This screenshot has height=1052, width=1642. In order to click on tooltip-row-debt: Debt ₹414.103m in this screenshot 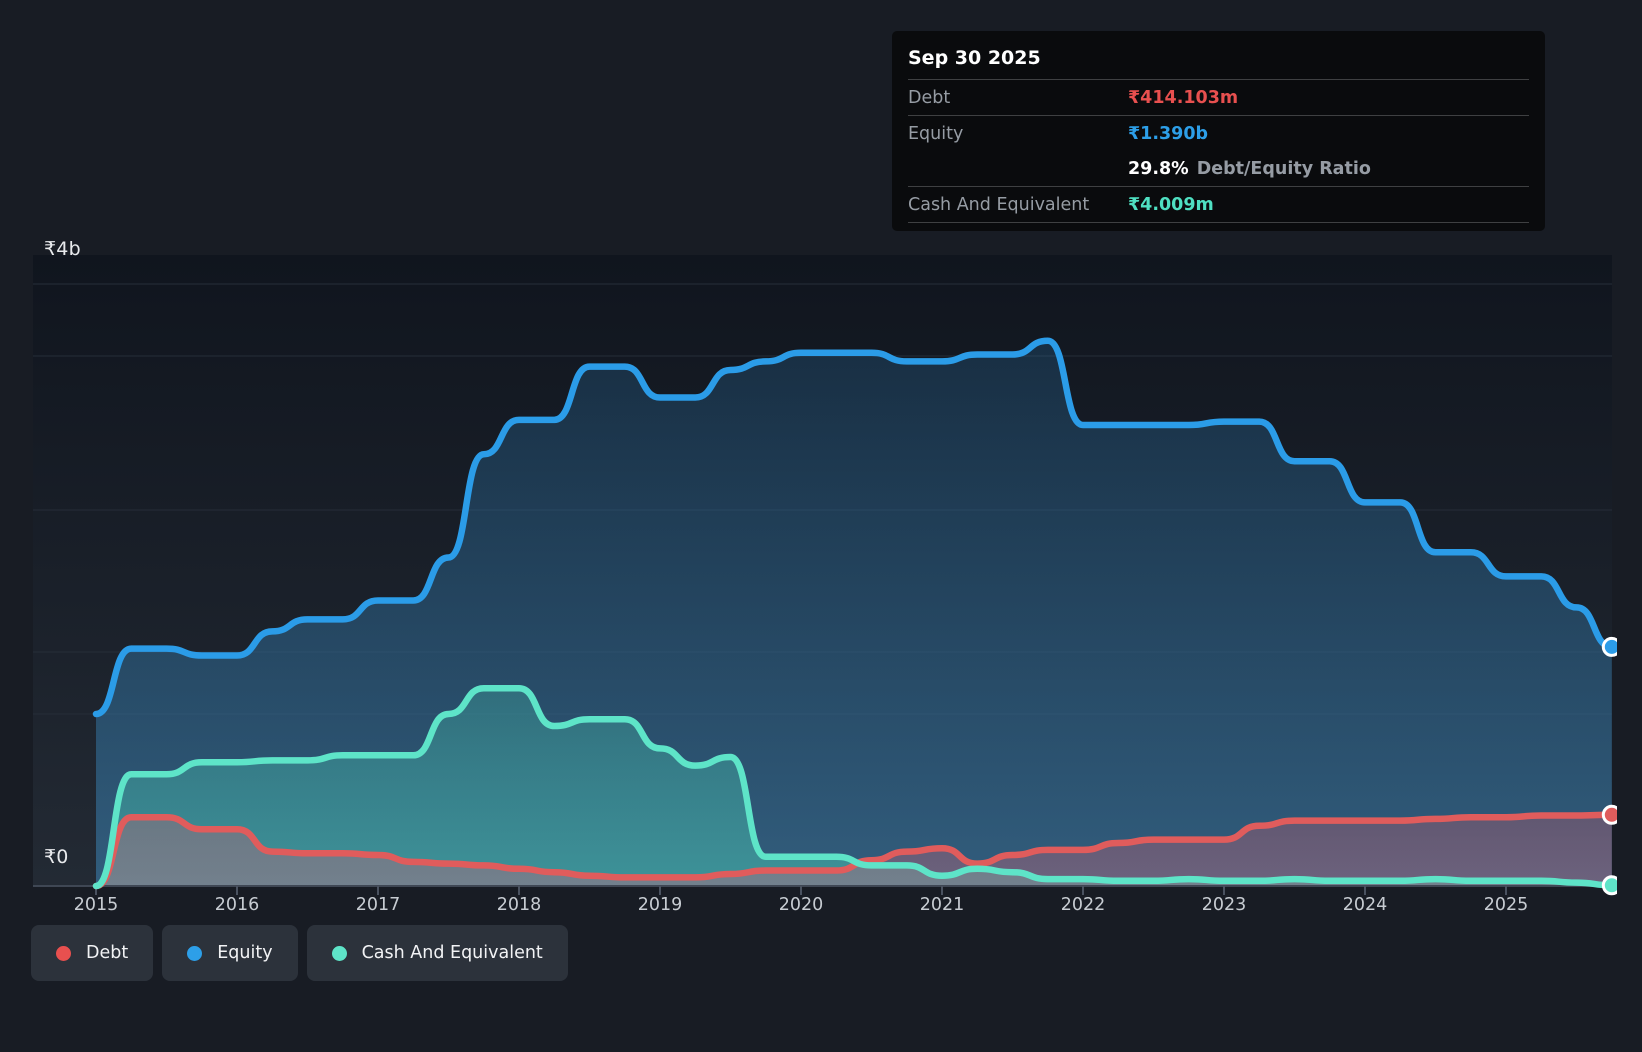, I will do `click(1218, 97)`.